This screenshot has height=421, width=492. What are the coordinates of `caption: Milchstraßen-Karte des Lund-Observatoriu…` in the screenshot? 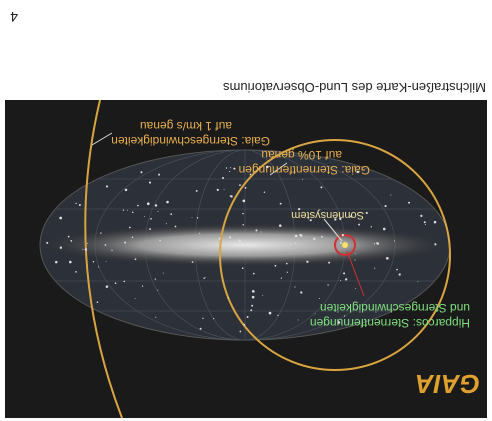 It's located at (354, 87).